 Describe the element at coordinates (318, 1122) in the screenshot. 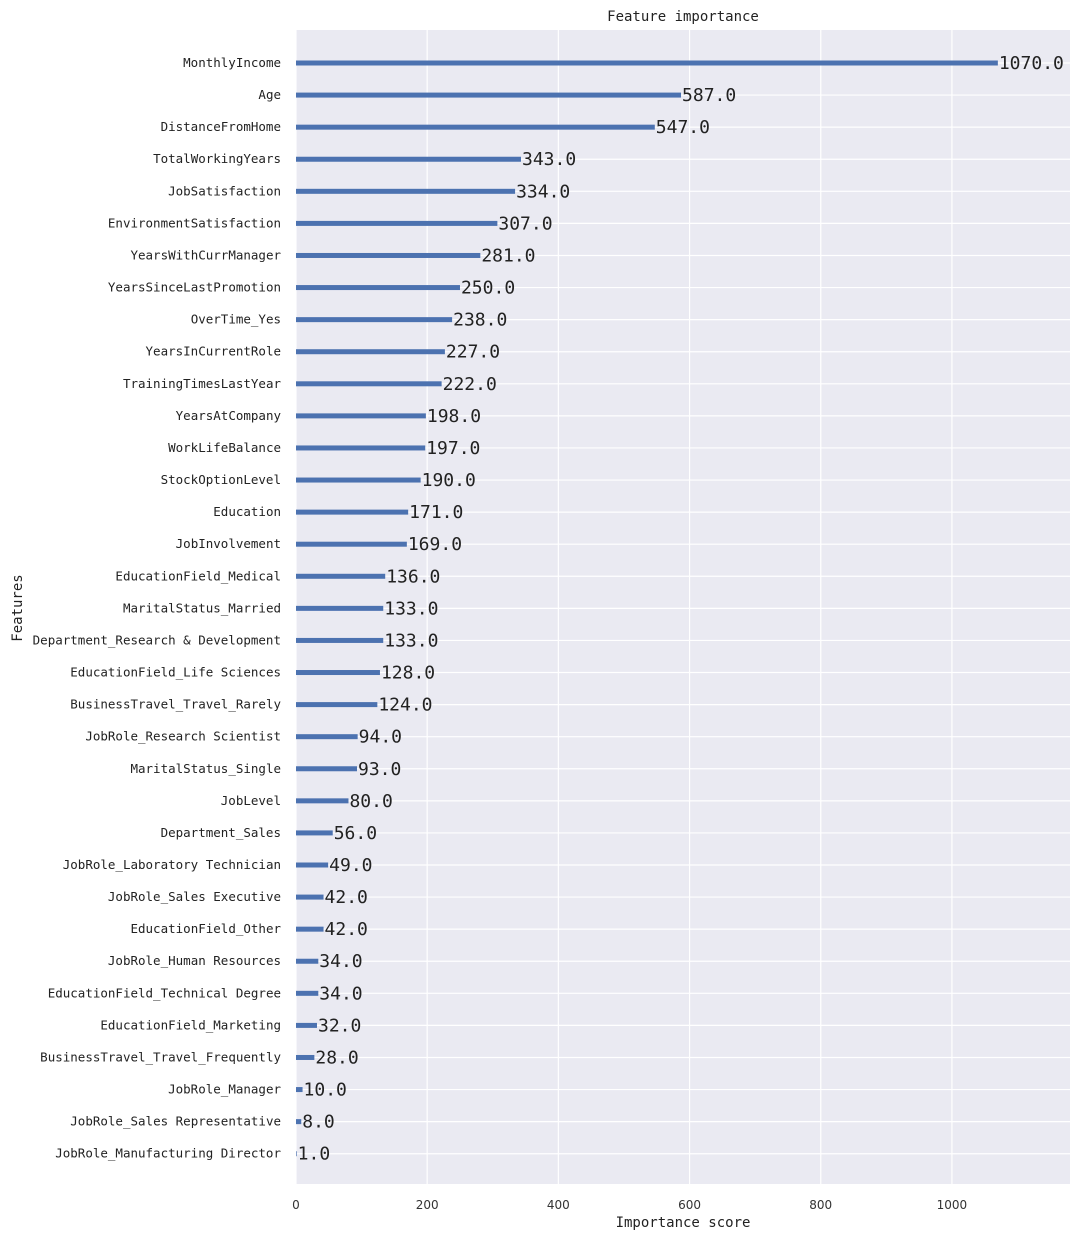

I see `value-label: 8.0` at that location.